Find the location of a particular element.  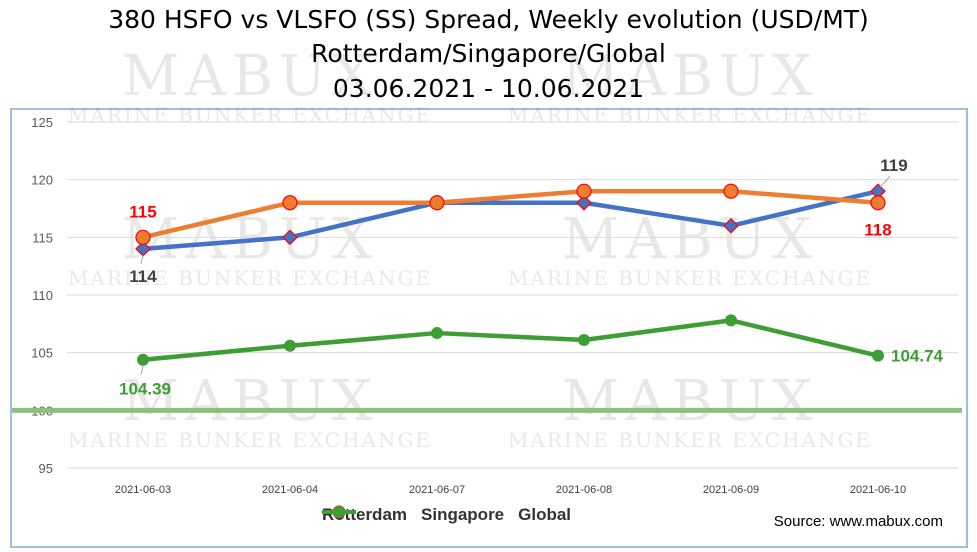

legend: Rotterdam Singapore Global is located at coordinates (453, 515).